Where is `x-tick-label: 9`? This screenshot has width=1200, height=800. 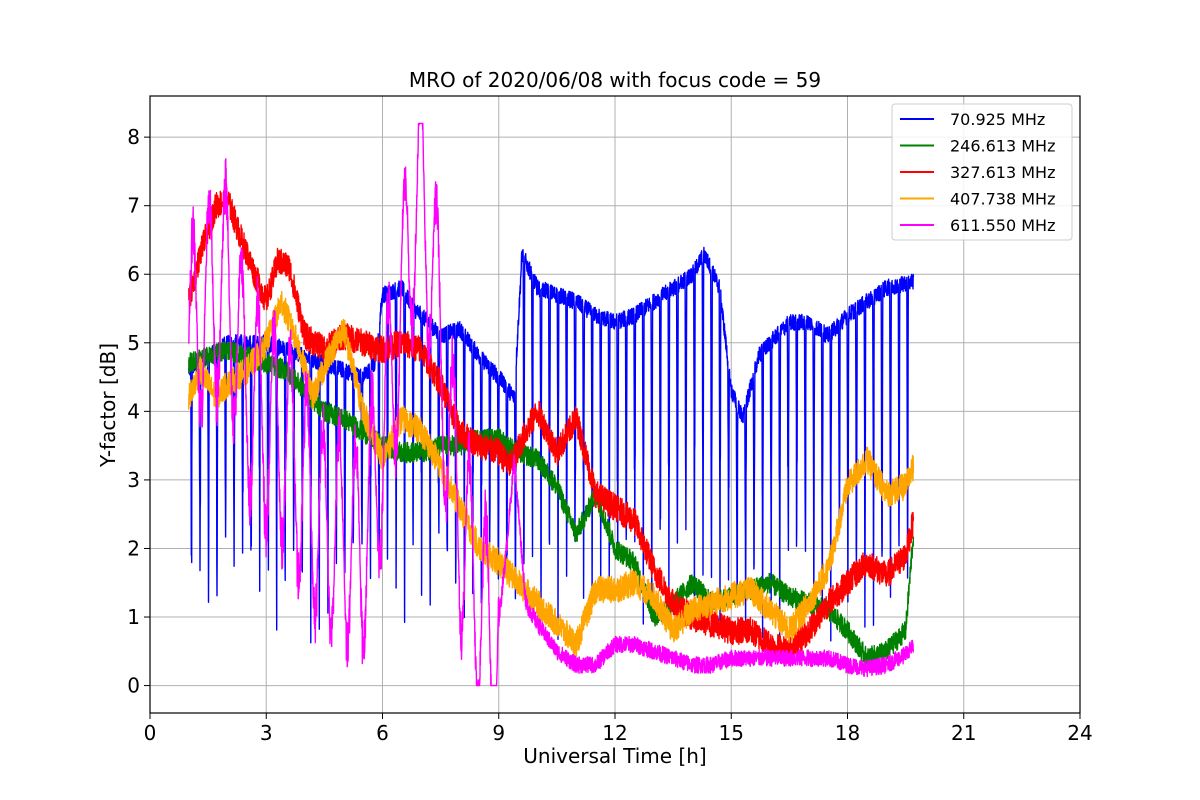 x-tick-label: 9 is located at coordinates (498, 733).